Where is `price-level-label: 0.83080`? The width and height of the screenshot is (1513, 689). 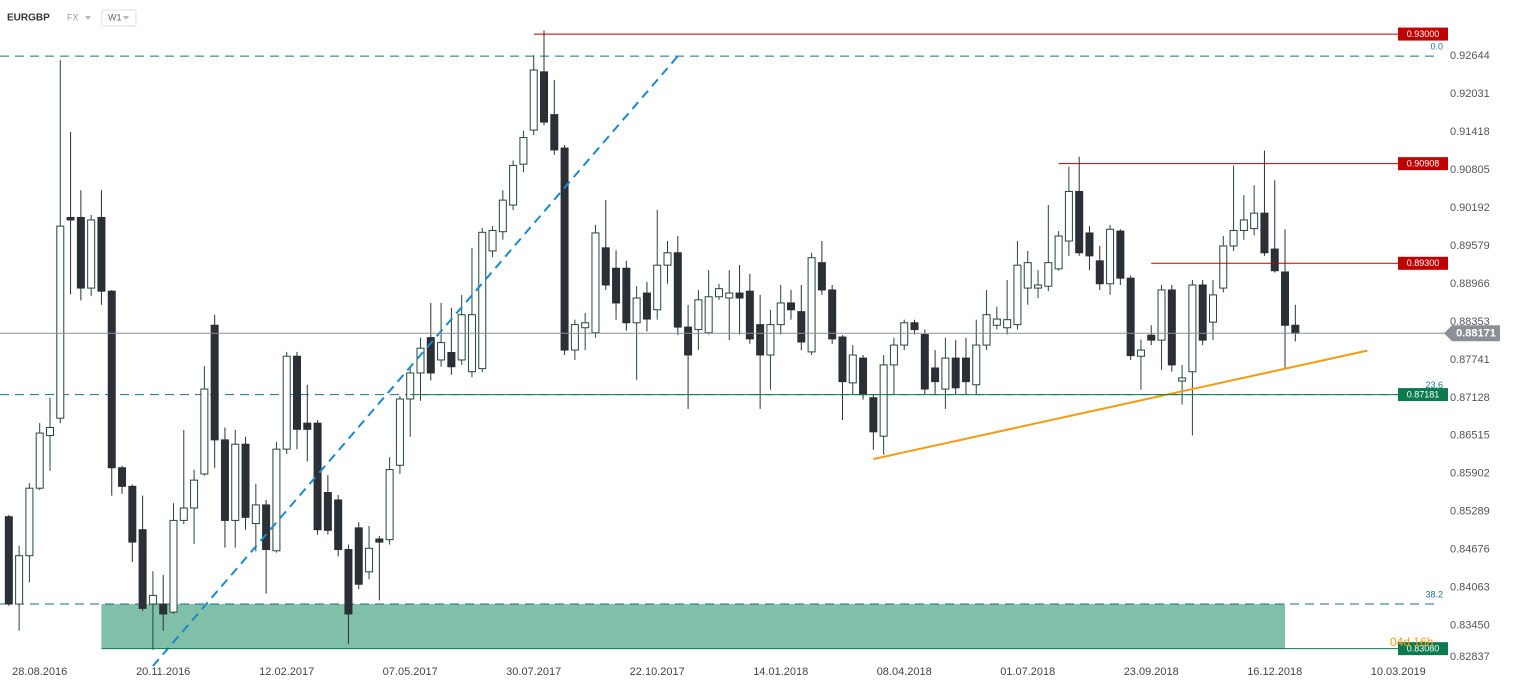 price-level-label: 0.83080 is located at coordinates (1423, 649).